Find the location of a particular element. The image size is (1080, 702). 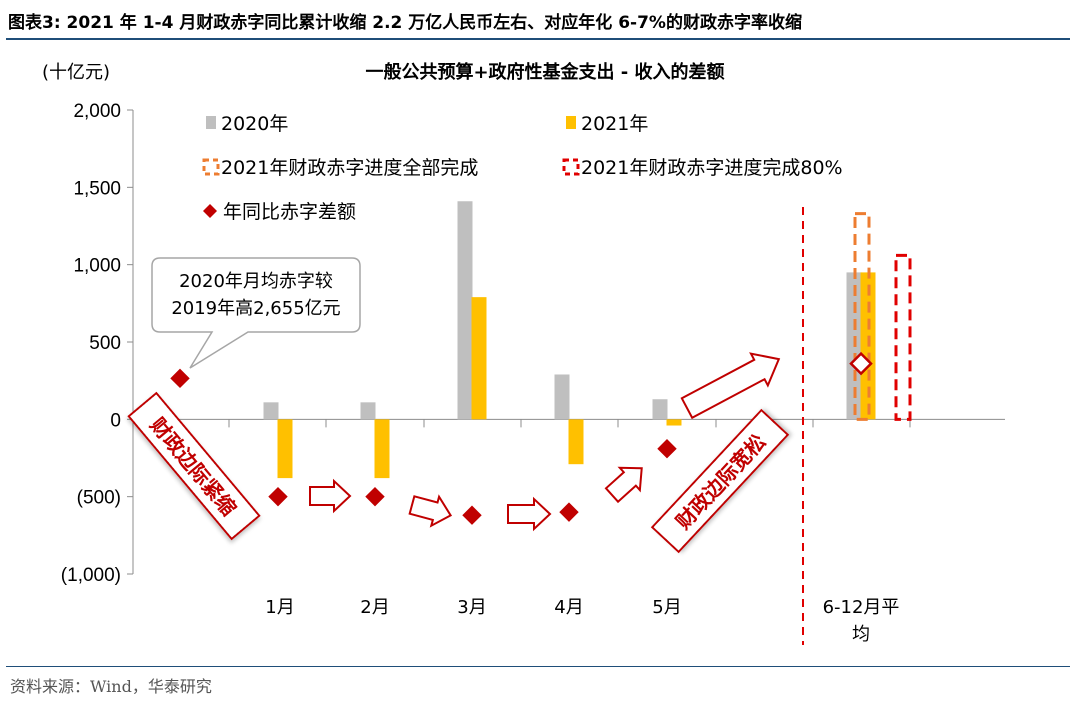

y-tick-label: 500 is located at coordinates (105, 343).